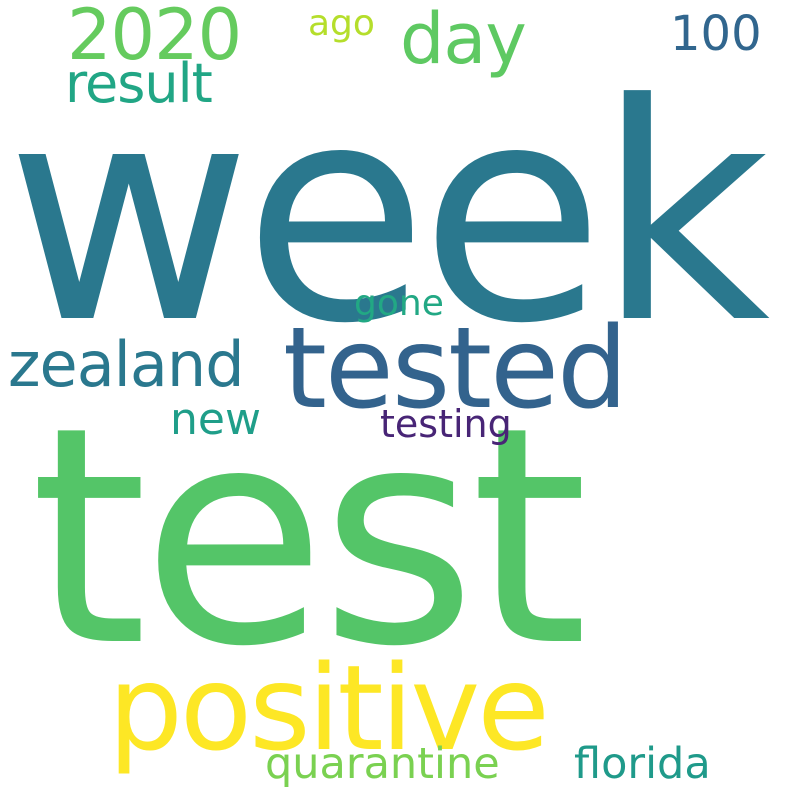 The height and width of the screenshot is (800, 800). I want to click on word-day: day, so click(463, 40).